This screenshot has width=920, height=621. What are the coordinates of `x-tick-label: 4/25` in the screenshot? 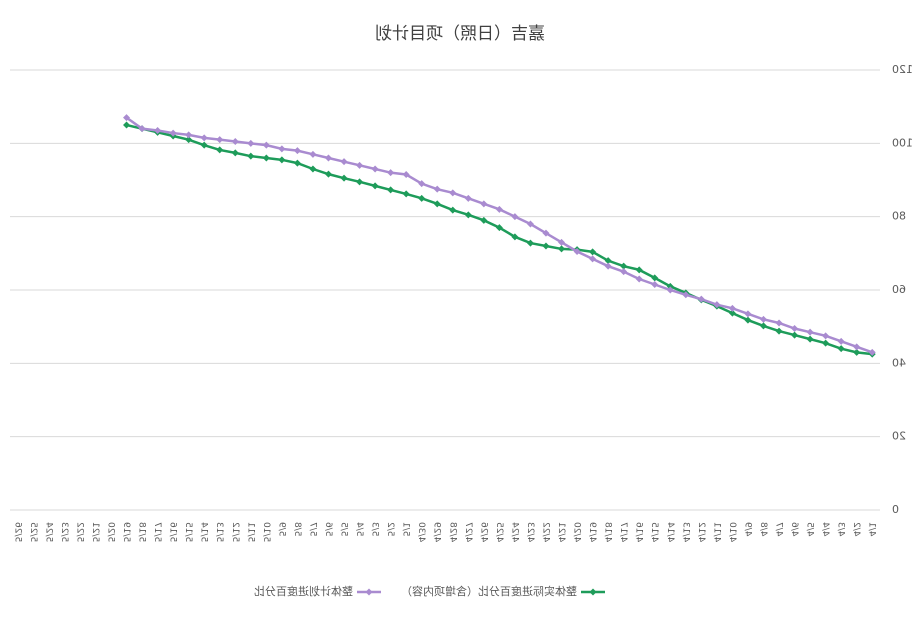 It's located at (499, 532).